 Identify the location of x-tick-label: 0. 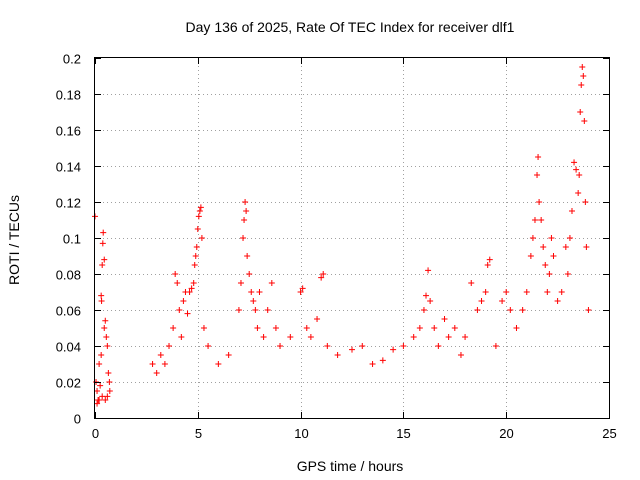
(95, 433).